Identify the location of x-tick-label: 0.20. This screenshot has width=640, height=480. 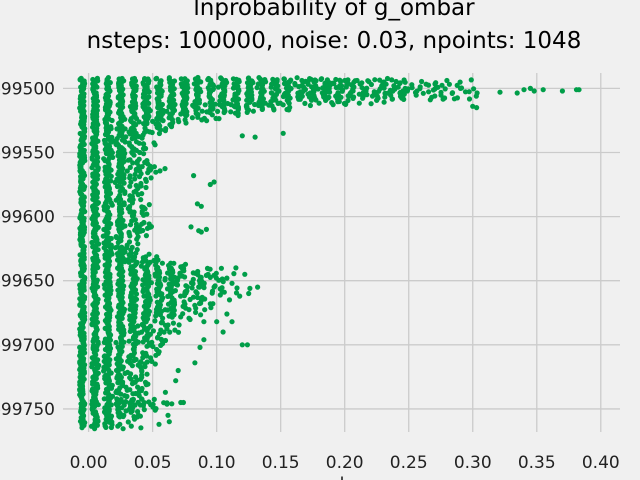
(345, 463).